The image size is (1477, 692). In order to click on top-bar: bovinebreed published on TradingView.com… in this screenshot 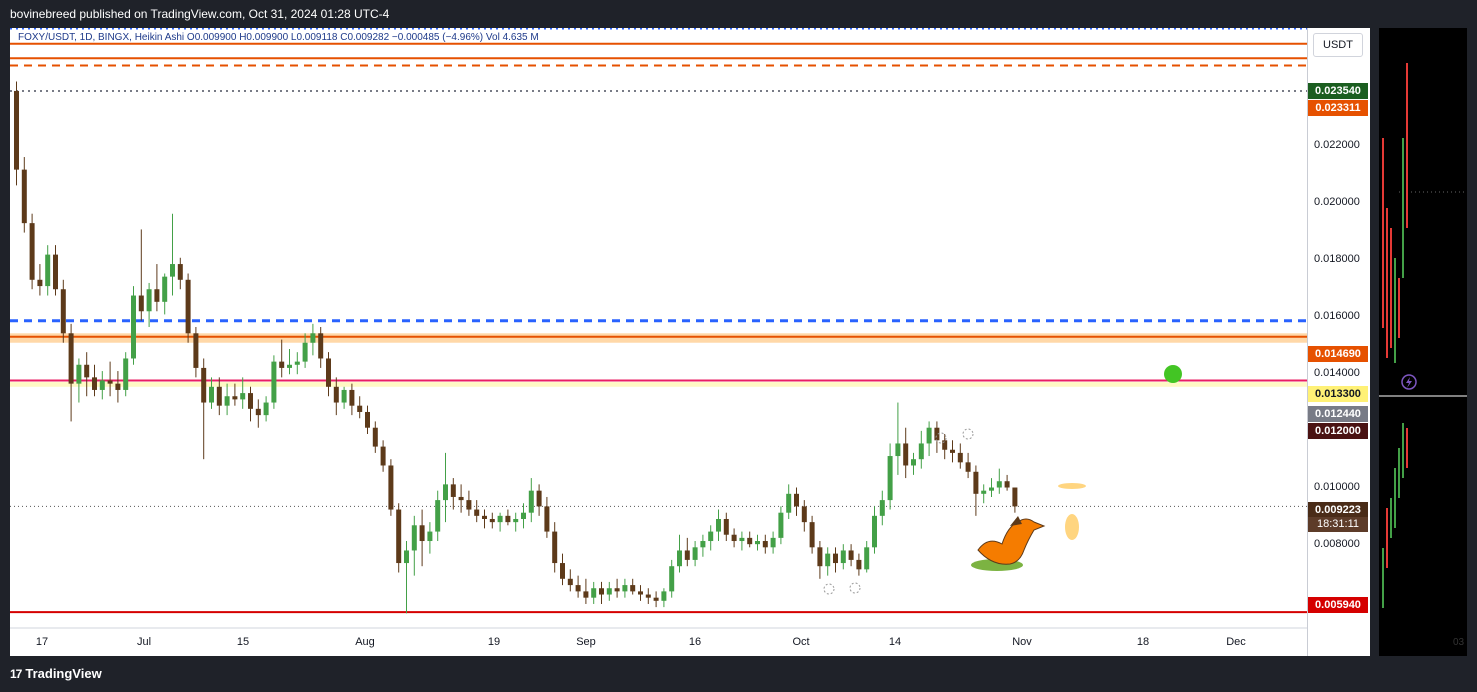, I will do `click(738, 14)`.